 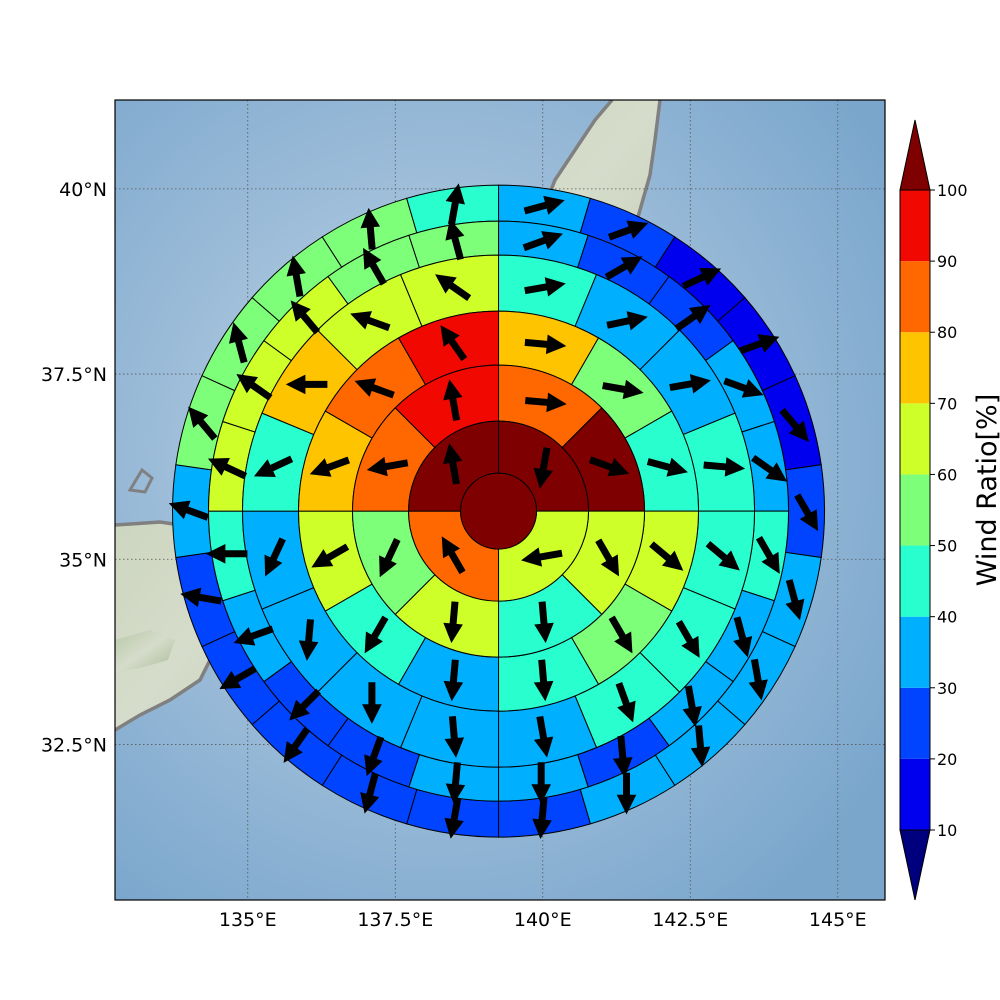 I want to click on colorbar-tick-label: 10, so click(x=947, y=830).